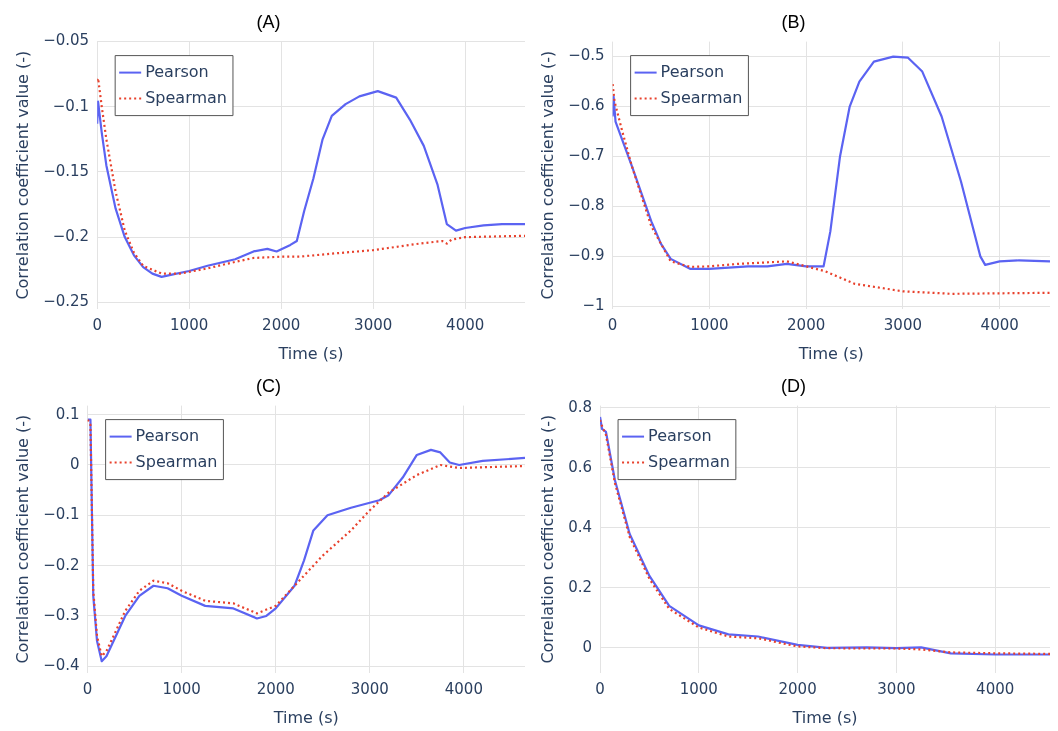 Image resolution: width=1058 pixels, height=731 pixels. Describe the element at coordinates (580, 526) in the screenshot. I see `y-tick-label: 0.4` at that location.